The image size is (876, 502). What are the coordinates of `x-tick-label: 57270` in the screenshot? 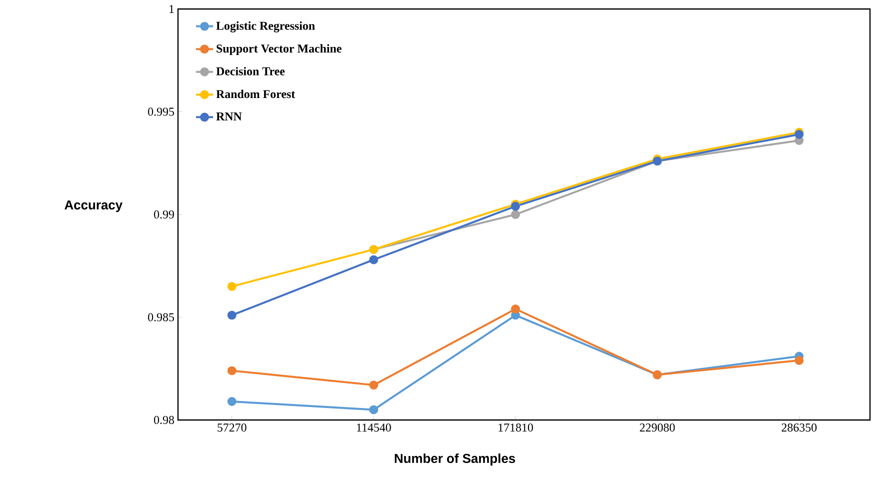 It's located at (232, 428).